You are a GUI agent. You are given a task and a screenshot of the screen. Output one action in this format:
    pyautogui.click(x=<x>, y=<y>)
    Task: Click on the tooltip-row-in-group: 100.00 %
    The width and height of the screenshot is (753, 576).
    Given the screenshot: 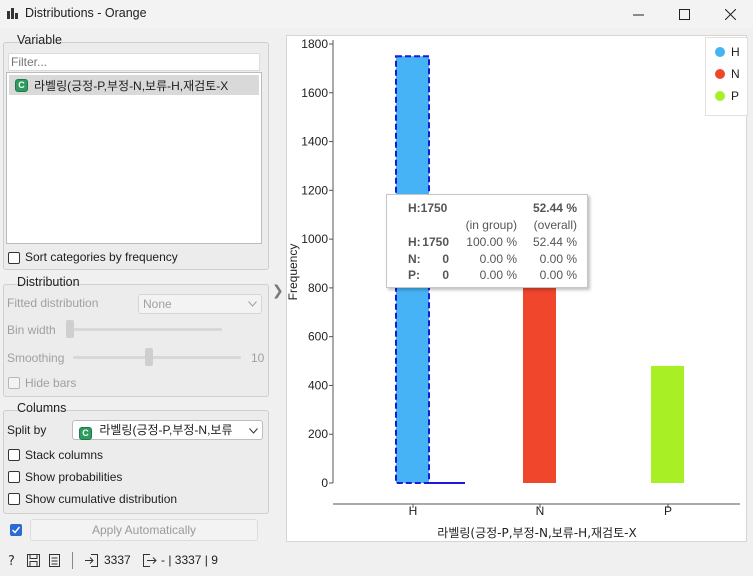 What is the action you would take?
    pyautogui.click(x=491, y=242)
    